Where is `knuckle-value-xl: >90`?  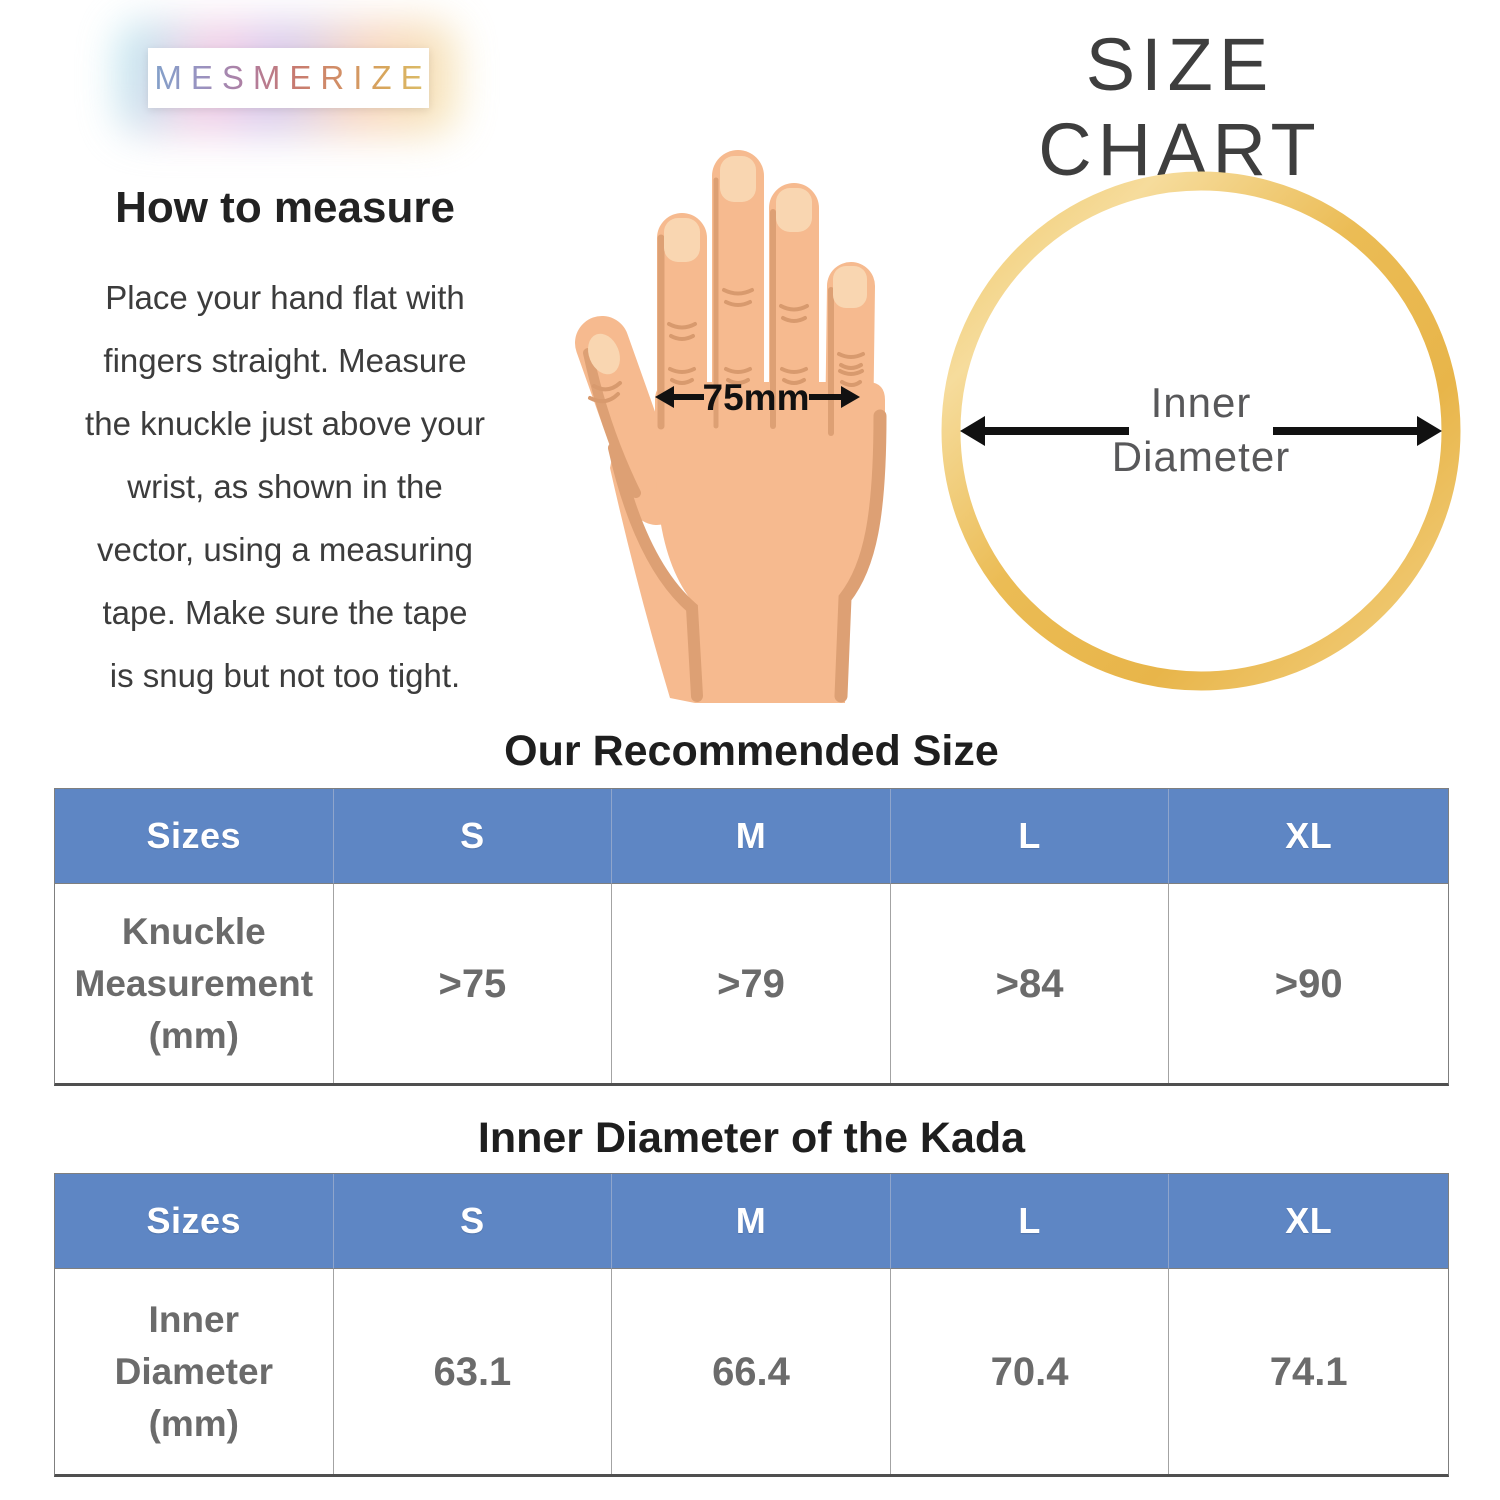
knuckle-value-xl: >90 is located at coordinates (1308, 983).